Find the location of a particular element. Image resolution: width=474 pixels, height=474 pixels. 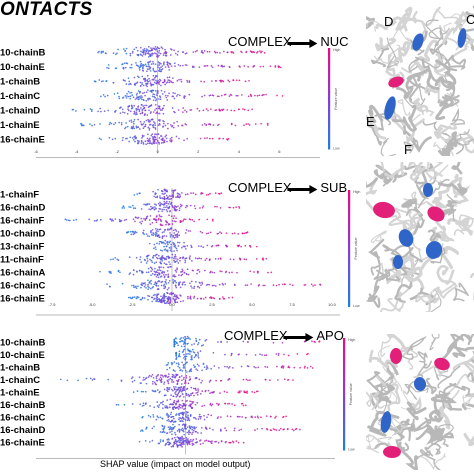

feature-label: 16-chainF is located at coordinates (22, 221).